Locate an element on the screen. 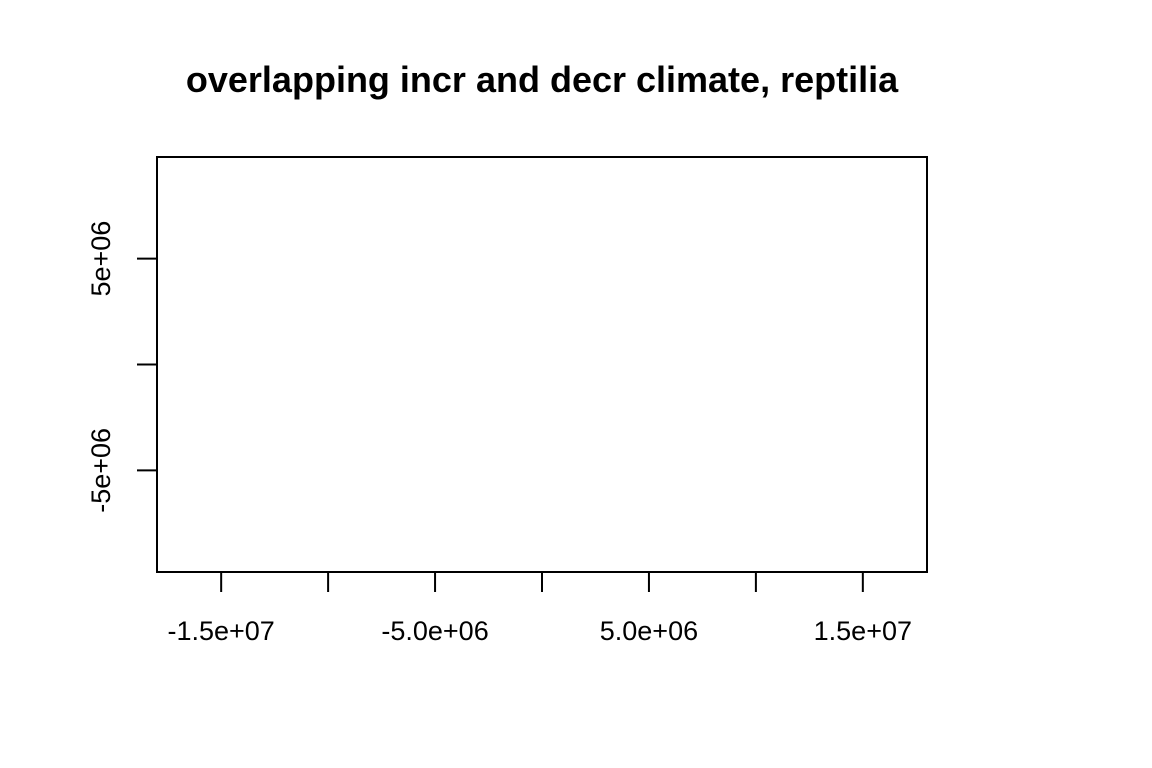 This screenshot has height=768, width=1152. x-axis: -1.5e+07 -5.0e+06 5.0e+06 1.5e+07 is located at coordinates (539, 609).